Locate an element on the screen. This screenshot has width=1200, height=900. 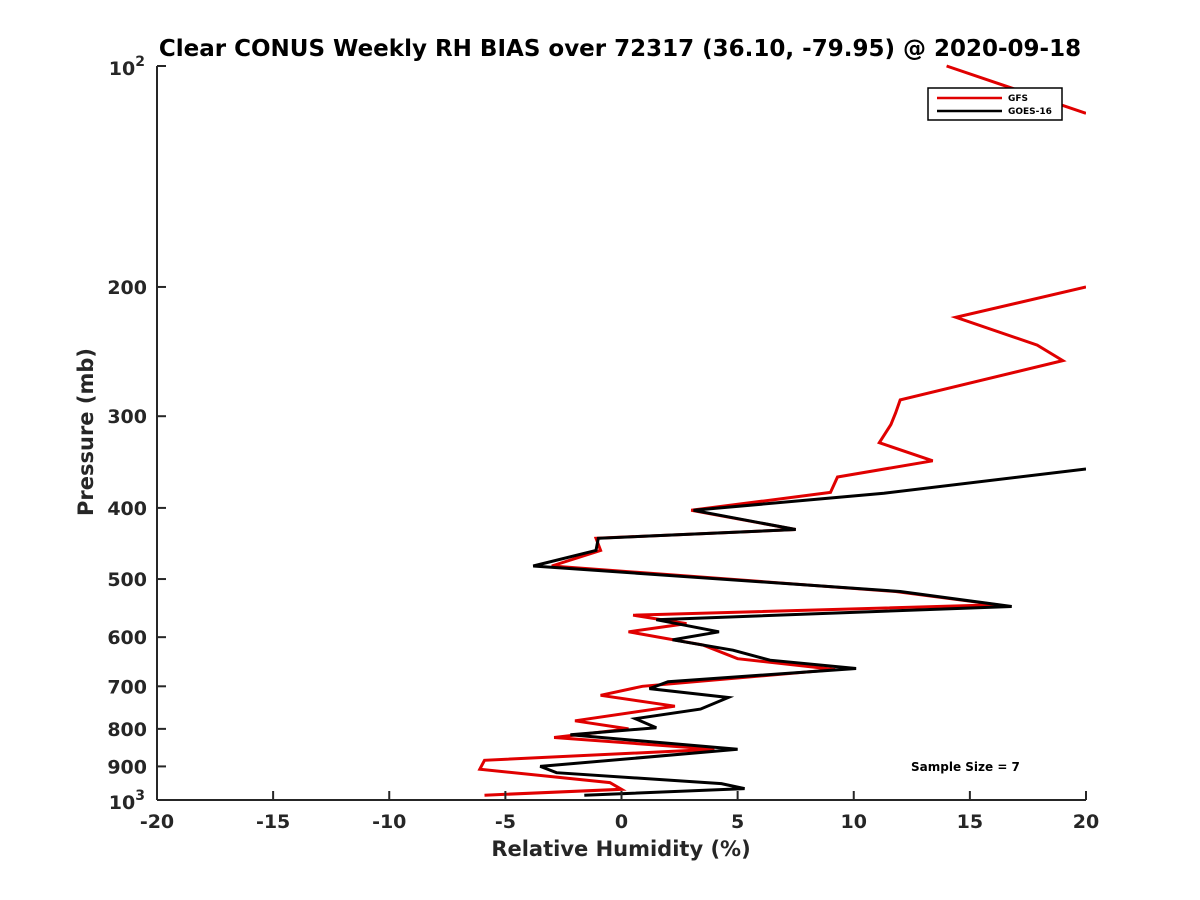
y-tick-label: 500 is located at coordinates (127, 580).